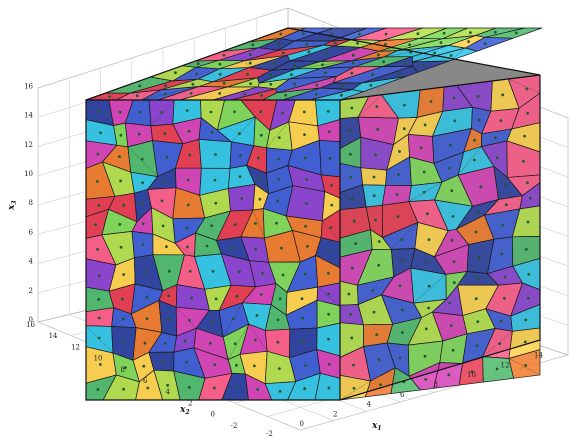 Image resolution: width=587 pixels, height=438 pixels. Describe the element at coordinates (53, 336) in the screenshot. I see `x2-tick-label: 14` at that location.